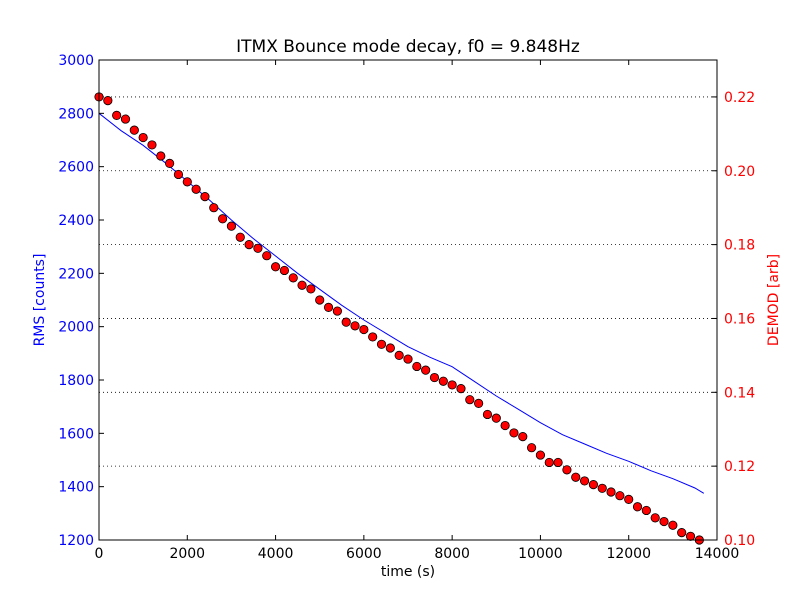 The width and height of the screenshot is (800, 600). Describe the element at coordinates (774, 300) in the screenshot. I see `y-axis-label-right: DEMOD [arb]` at that location.